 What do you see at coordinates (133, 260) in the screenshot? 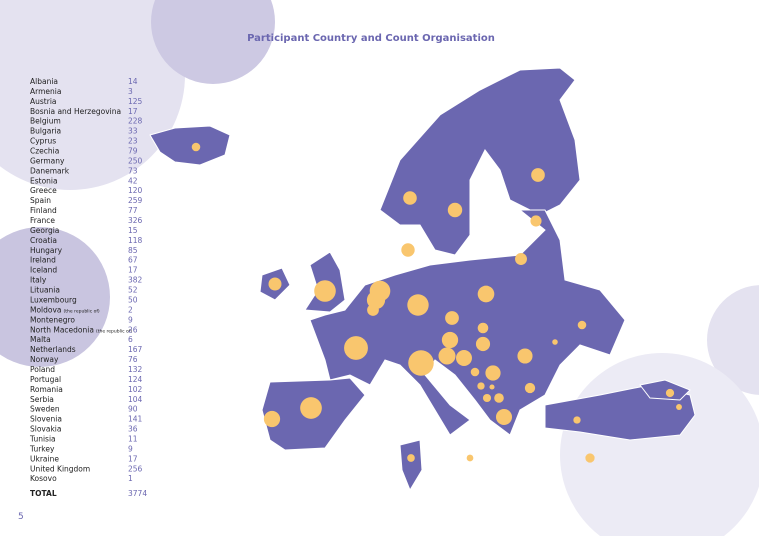
I see `country-count: 67` at bounding box center [133, 260].